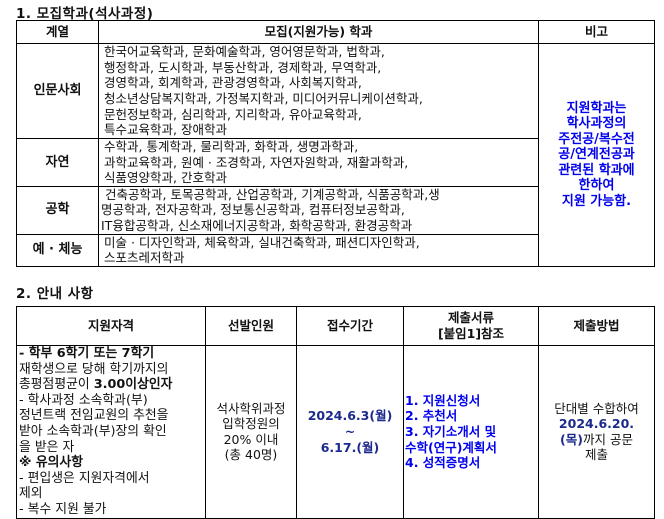 Image resolution: width=664 pixels, height=519 pixels. I want to click on header-category: 계열, so click(57, 32).